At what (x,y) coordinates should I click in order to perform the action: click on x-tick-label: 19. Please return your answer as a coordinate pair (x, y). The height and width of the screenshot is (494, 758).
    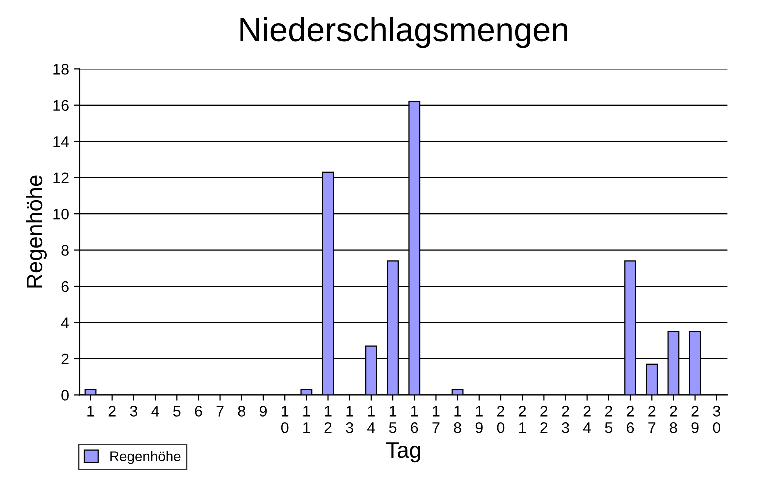
    Looking at the image, I should click on (479, 420).